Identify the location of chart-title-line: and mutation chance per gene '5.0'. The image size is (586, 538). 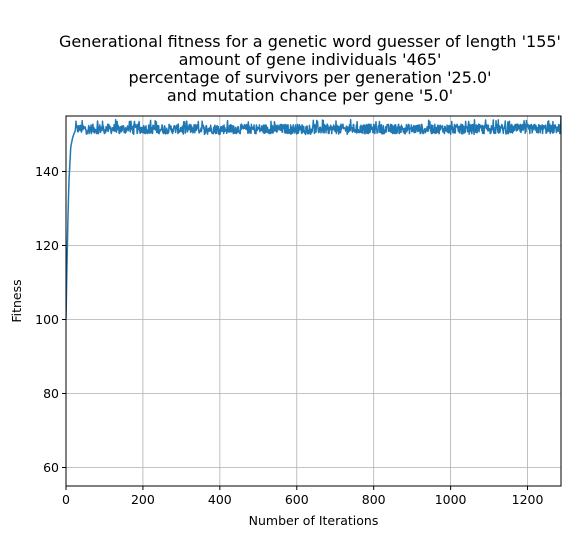
(310, 95).